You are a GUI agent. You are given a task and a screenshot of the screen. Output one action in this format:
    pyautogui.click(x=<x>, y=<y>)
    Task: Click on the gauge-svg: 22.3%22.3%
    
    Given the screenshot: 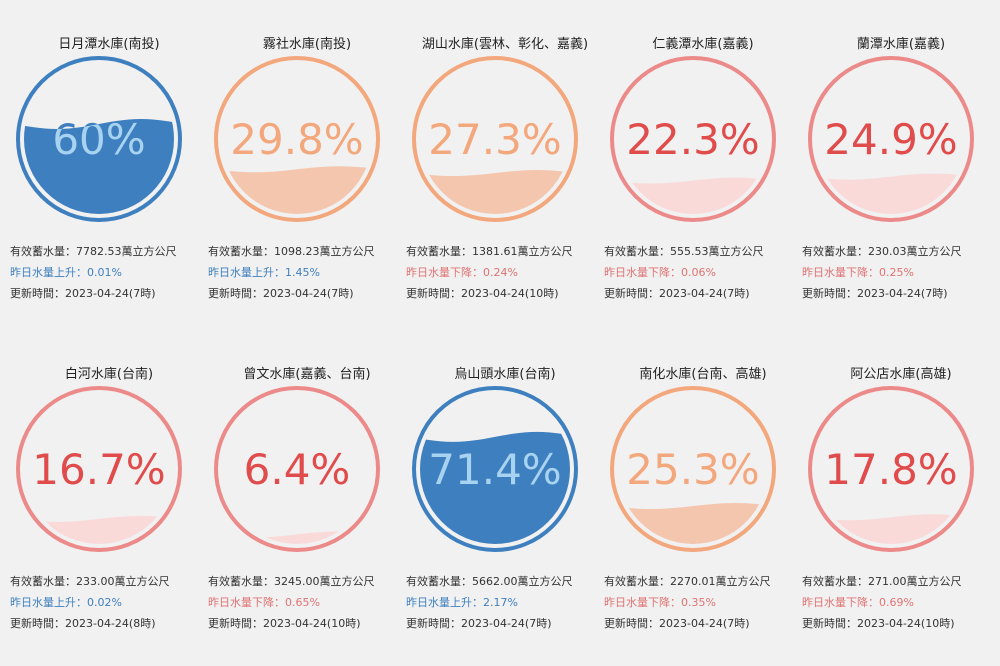 What is the action you would take?
    pyautogui.click(x=693, y=139)
    